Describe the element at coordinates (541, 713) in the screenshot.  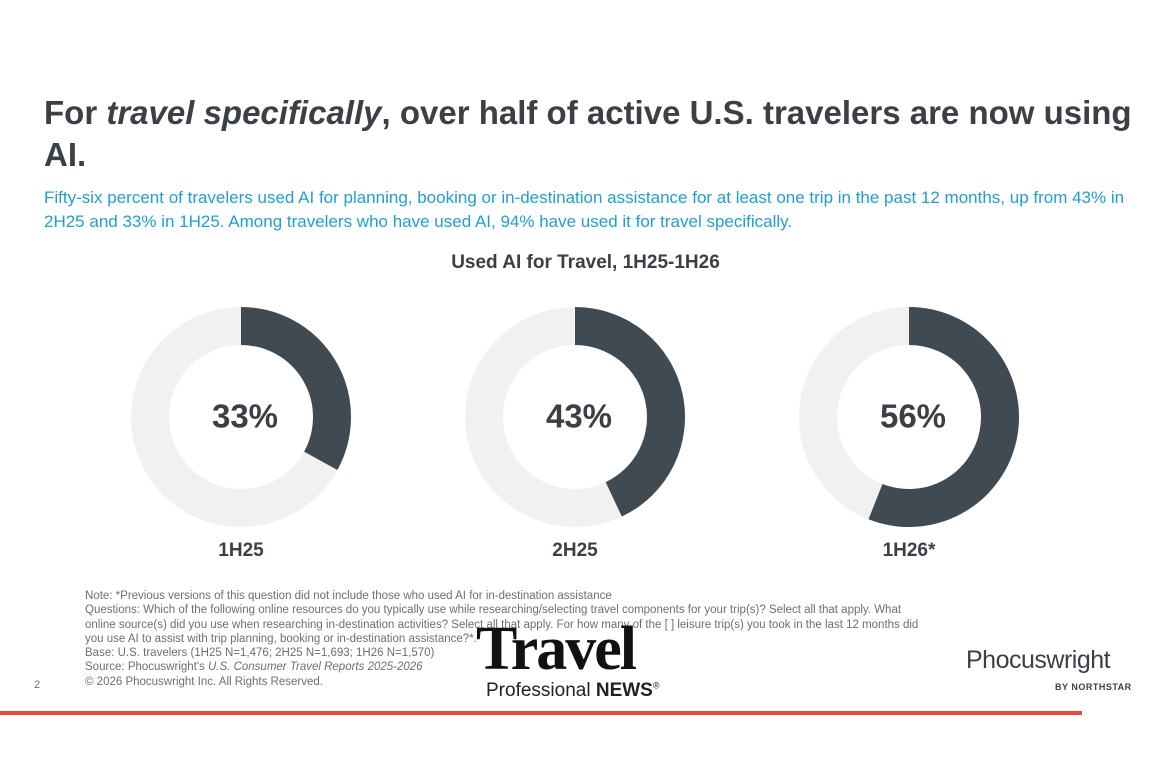
I see `footer-rule` at that location.